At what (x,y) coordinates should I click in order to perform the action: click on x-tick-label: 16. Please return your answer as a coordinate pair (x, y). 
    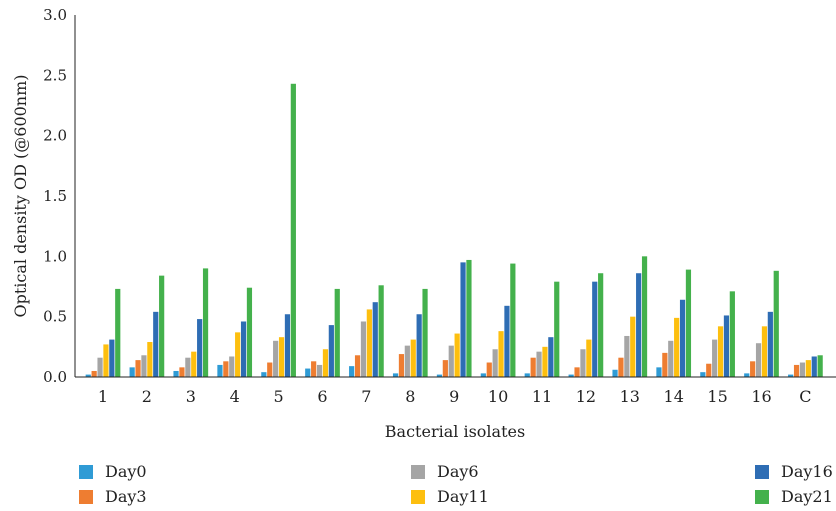
    Looking at the image, I should click on (761, 396).